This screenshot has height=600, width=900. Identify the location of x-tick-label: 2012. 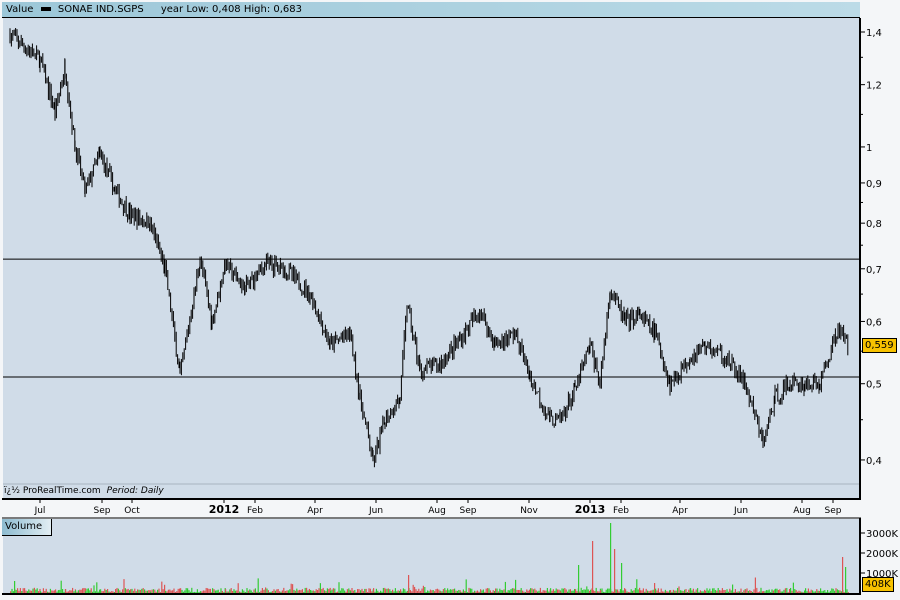
(224, 509).